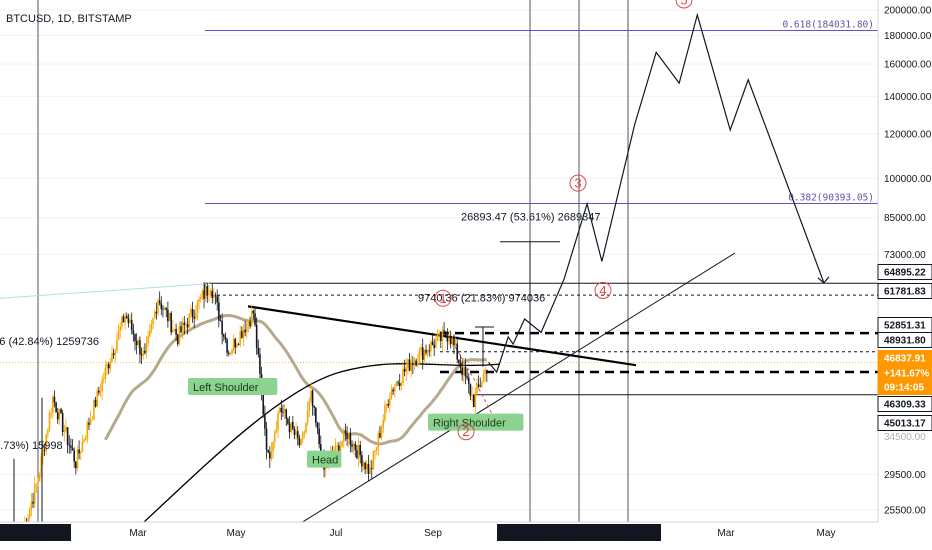 The height and width of the screenshot is (550, 932). I want to click on price-tag: 52851.31, so click(905, 326).